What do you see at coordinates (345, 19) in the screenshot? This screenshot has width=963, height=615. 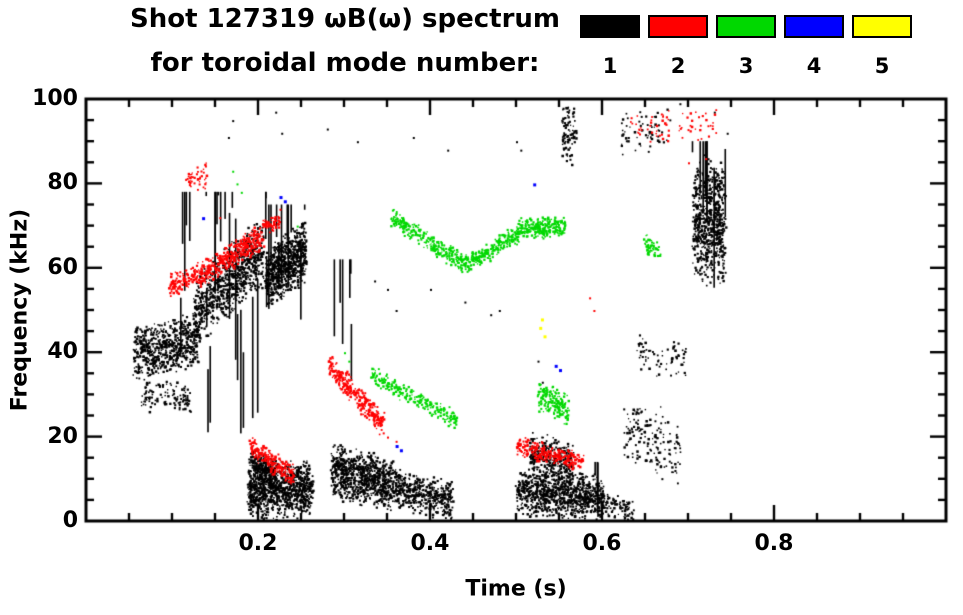 I see `chart-title: Shot 127319 ωB(ω) spectrum` at bounding box center [345, 19].